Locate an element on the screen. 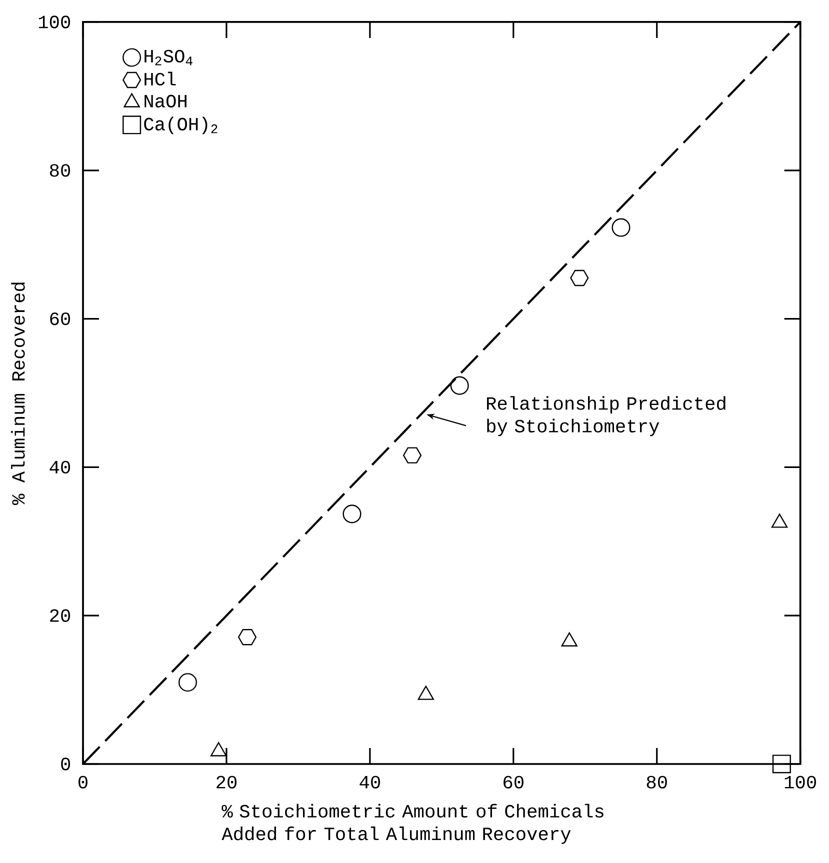 The image size is (829, 863). legend-label: Ca(OH)$_{2}$ is located at coordinates (181, 125).